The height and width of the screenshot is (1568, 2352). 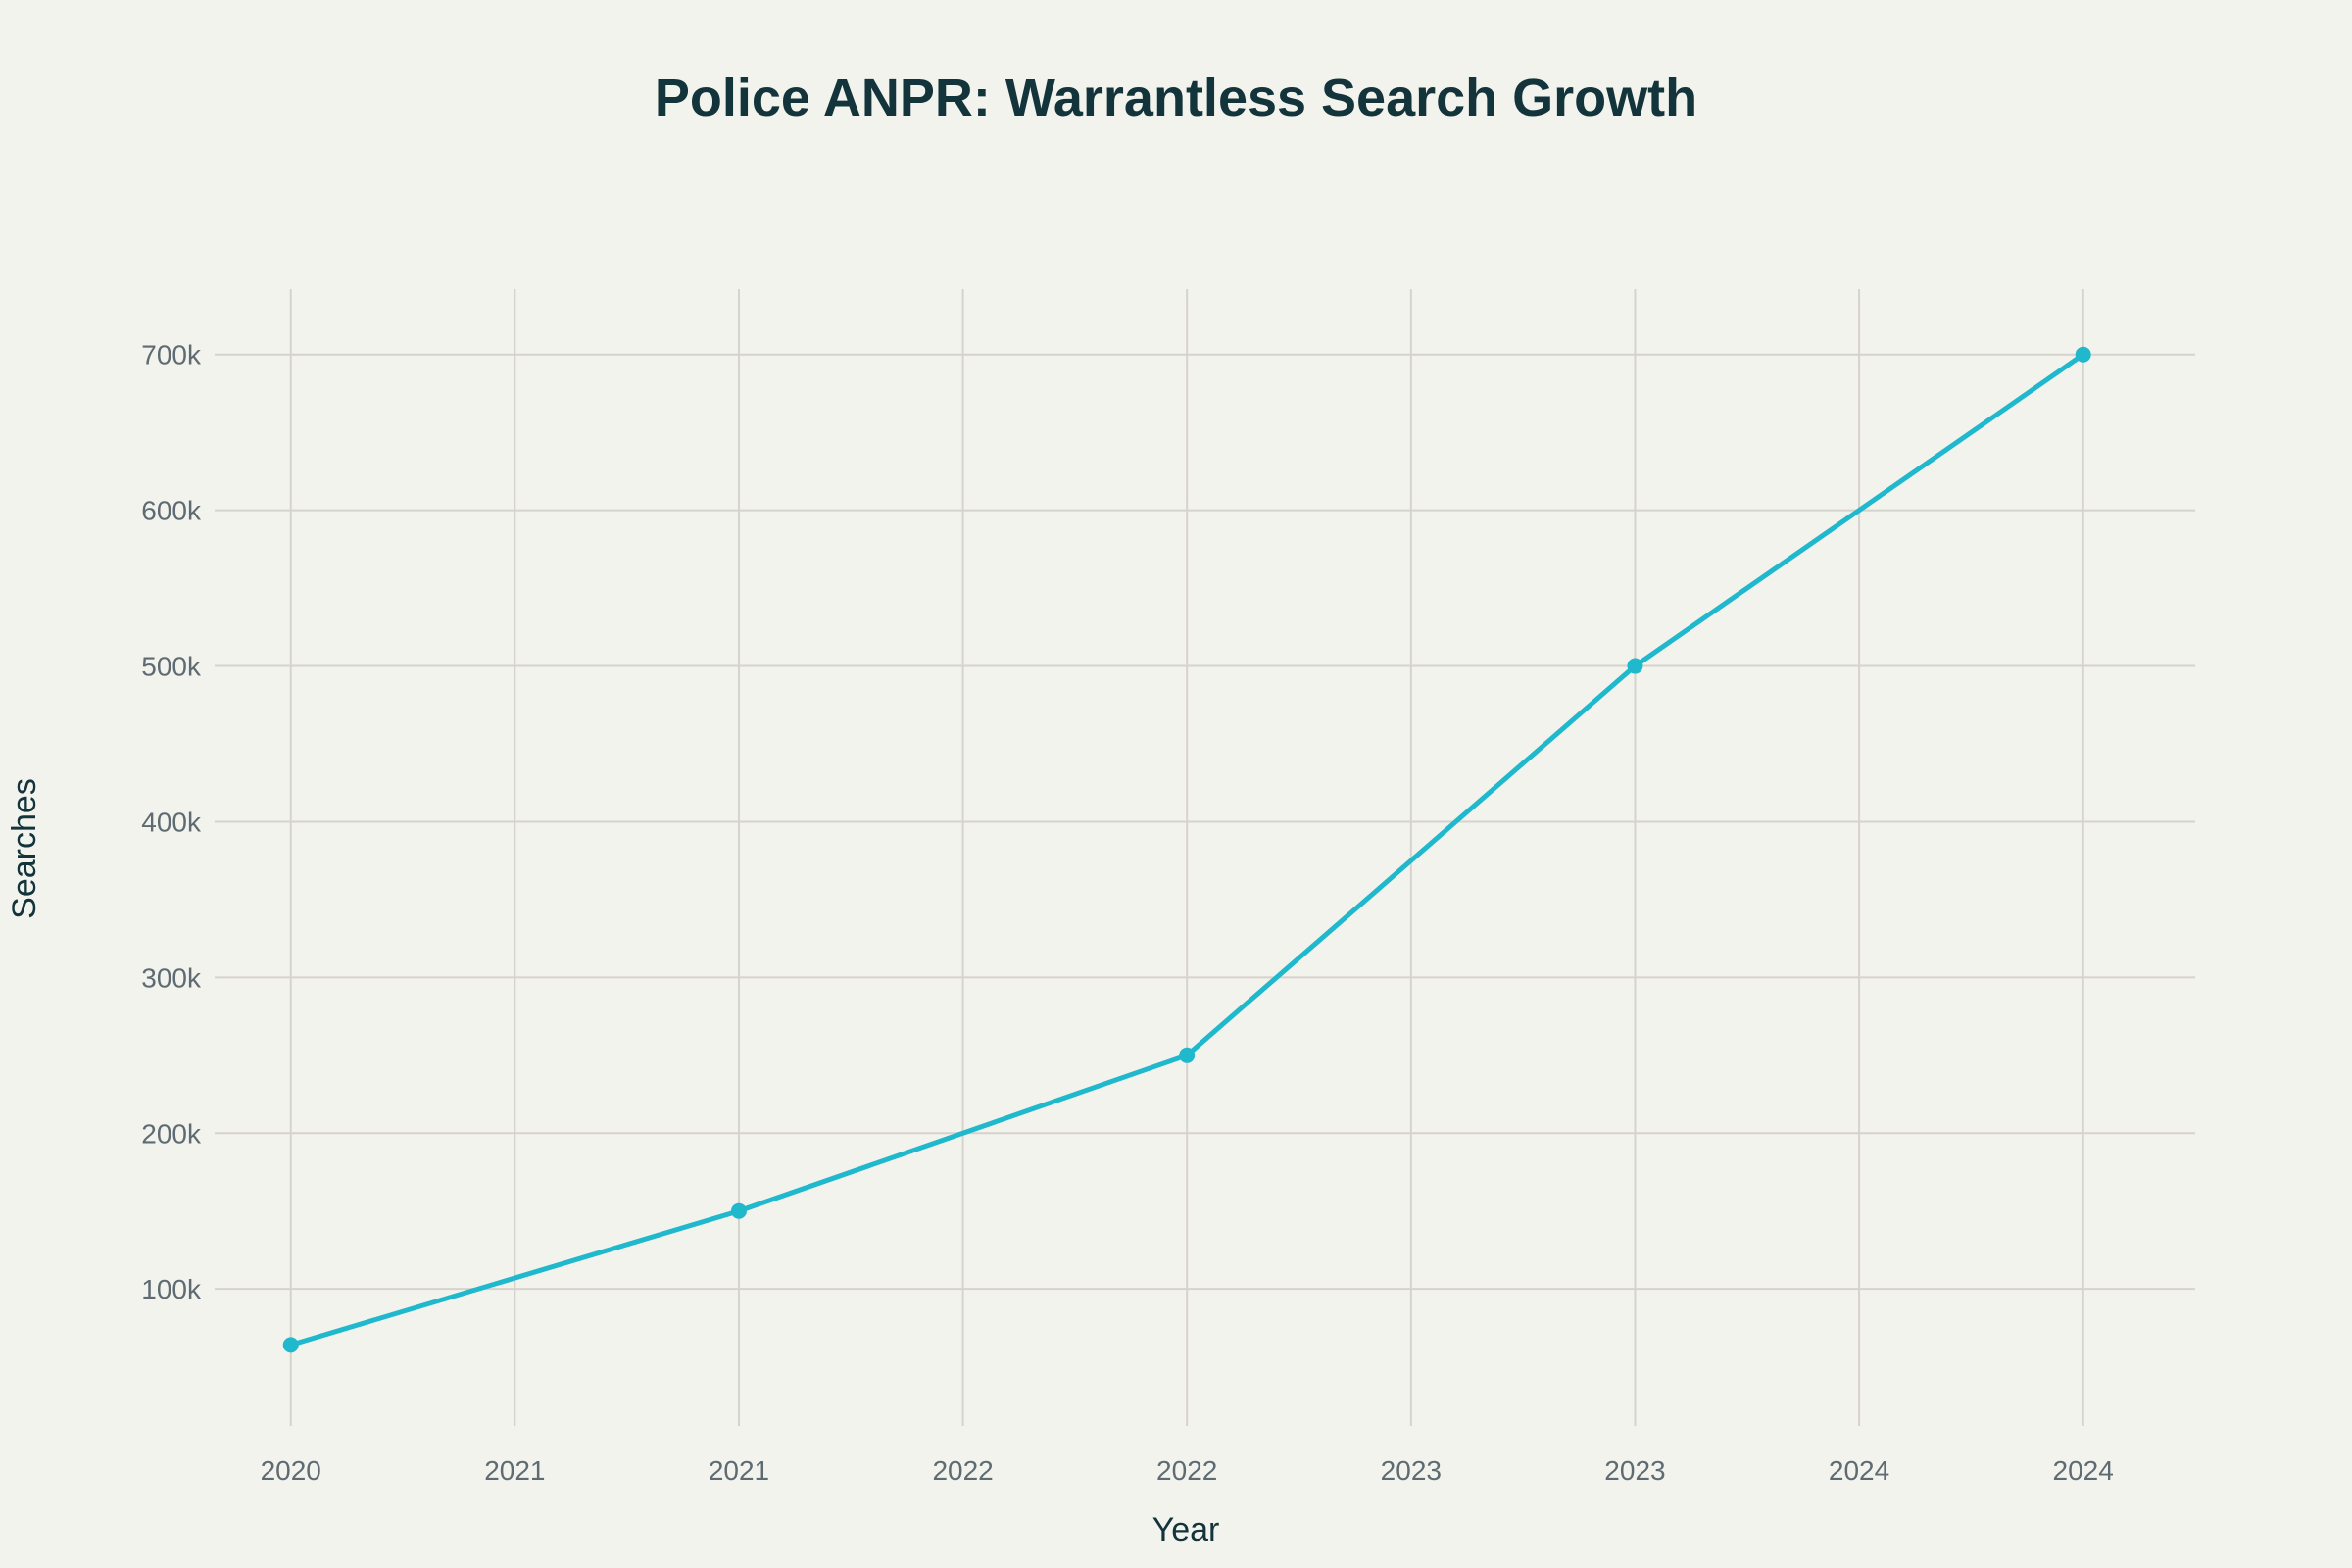 I want to click on y-tick-label: 200k, so click(x=171, y=1133).